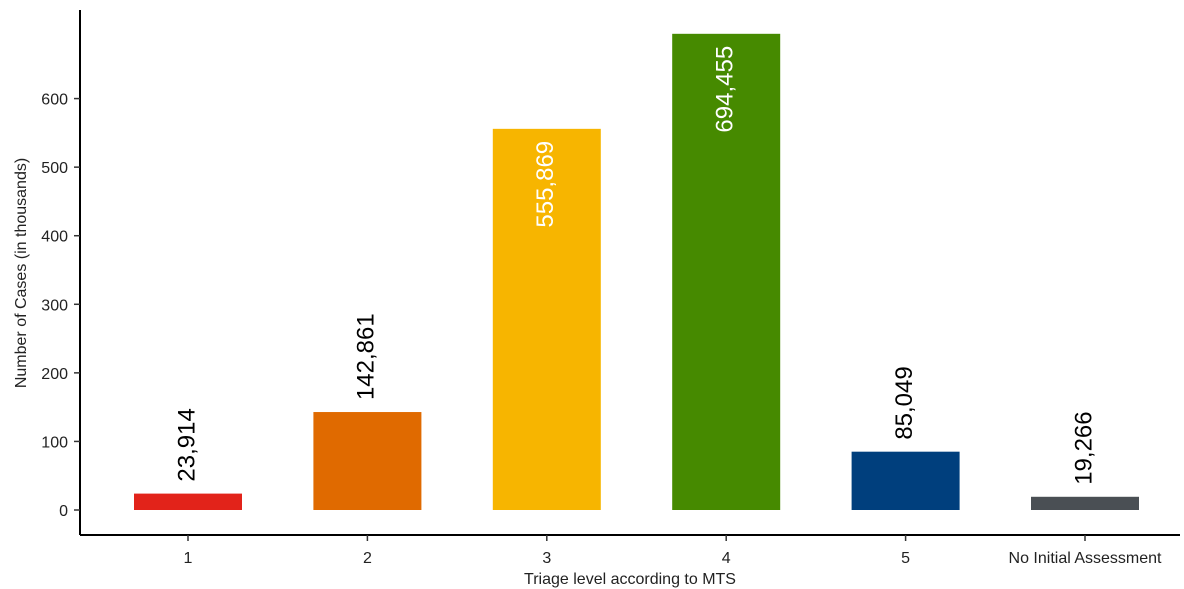  Describe the element at coordinates (54, 100) in the screenshot. I see `y-tick-label: 600` at that location.